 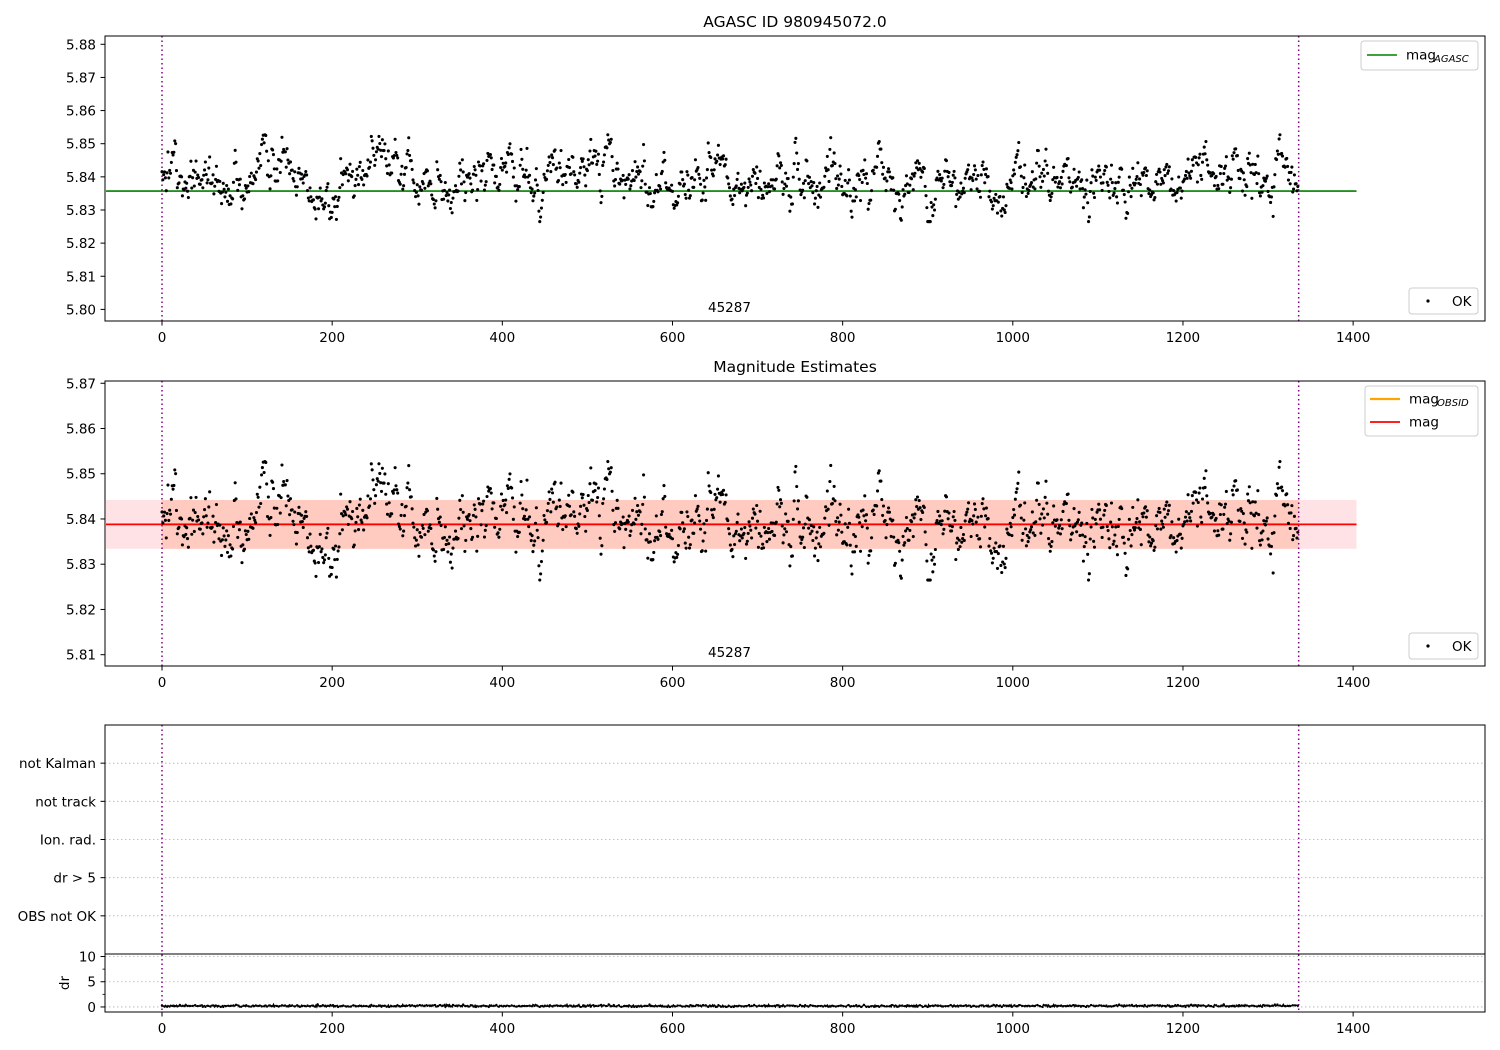 I want to click on panel2-y-axis: 5.815.825.835.845.855.865.87, so click(x=85, y=520).